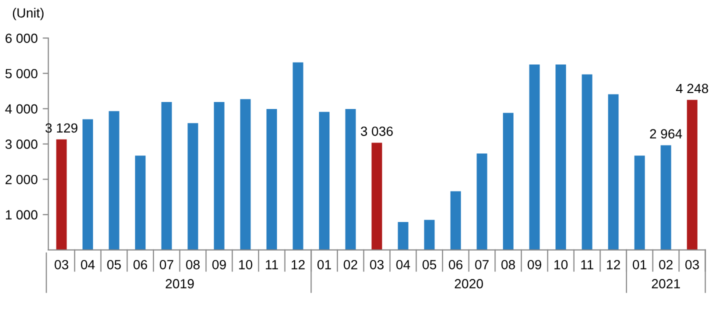  I want to click on y-tick-label: 6 000, so click(22, 38).